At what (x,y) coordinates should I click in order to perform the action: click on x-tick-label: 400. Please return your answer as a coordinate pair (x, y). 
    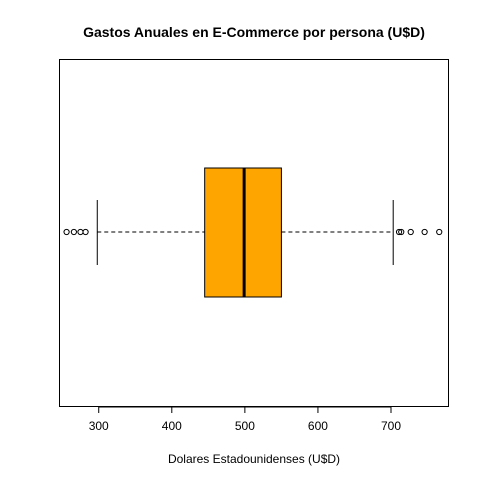
    Looking at the image, I should click on (172, 426).